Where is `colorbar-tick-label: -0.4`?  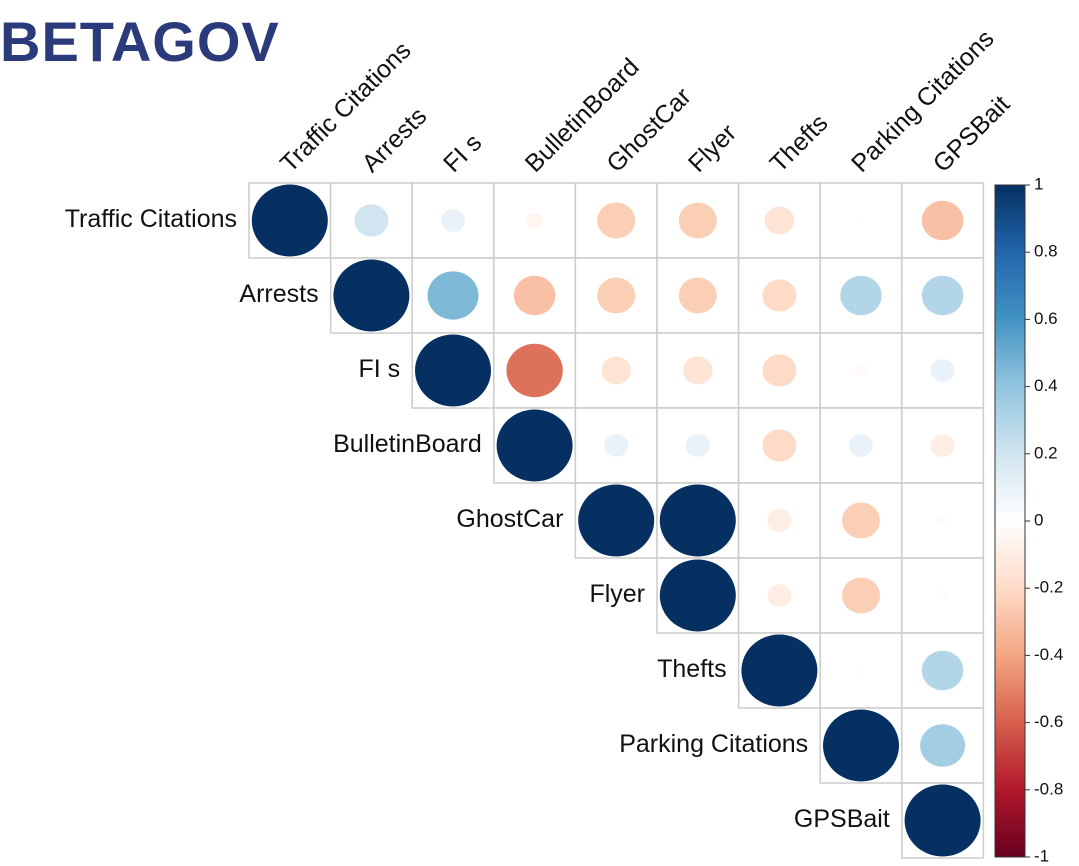 colorbar-tick-label: -0.4 is located at coordinates (1048, 654).